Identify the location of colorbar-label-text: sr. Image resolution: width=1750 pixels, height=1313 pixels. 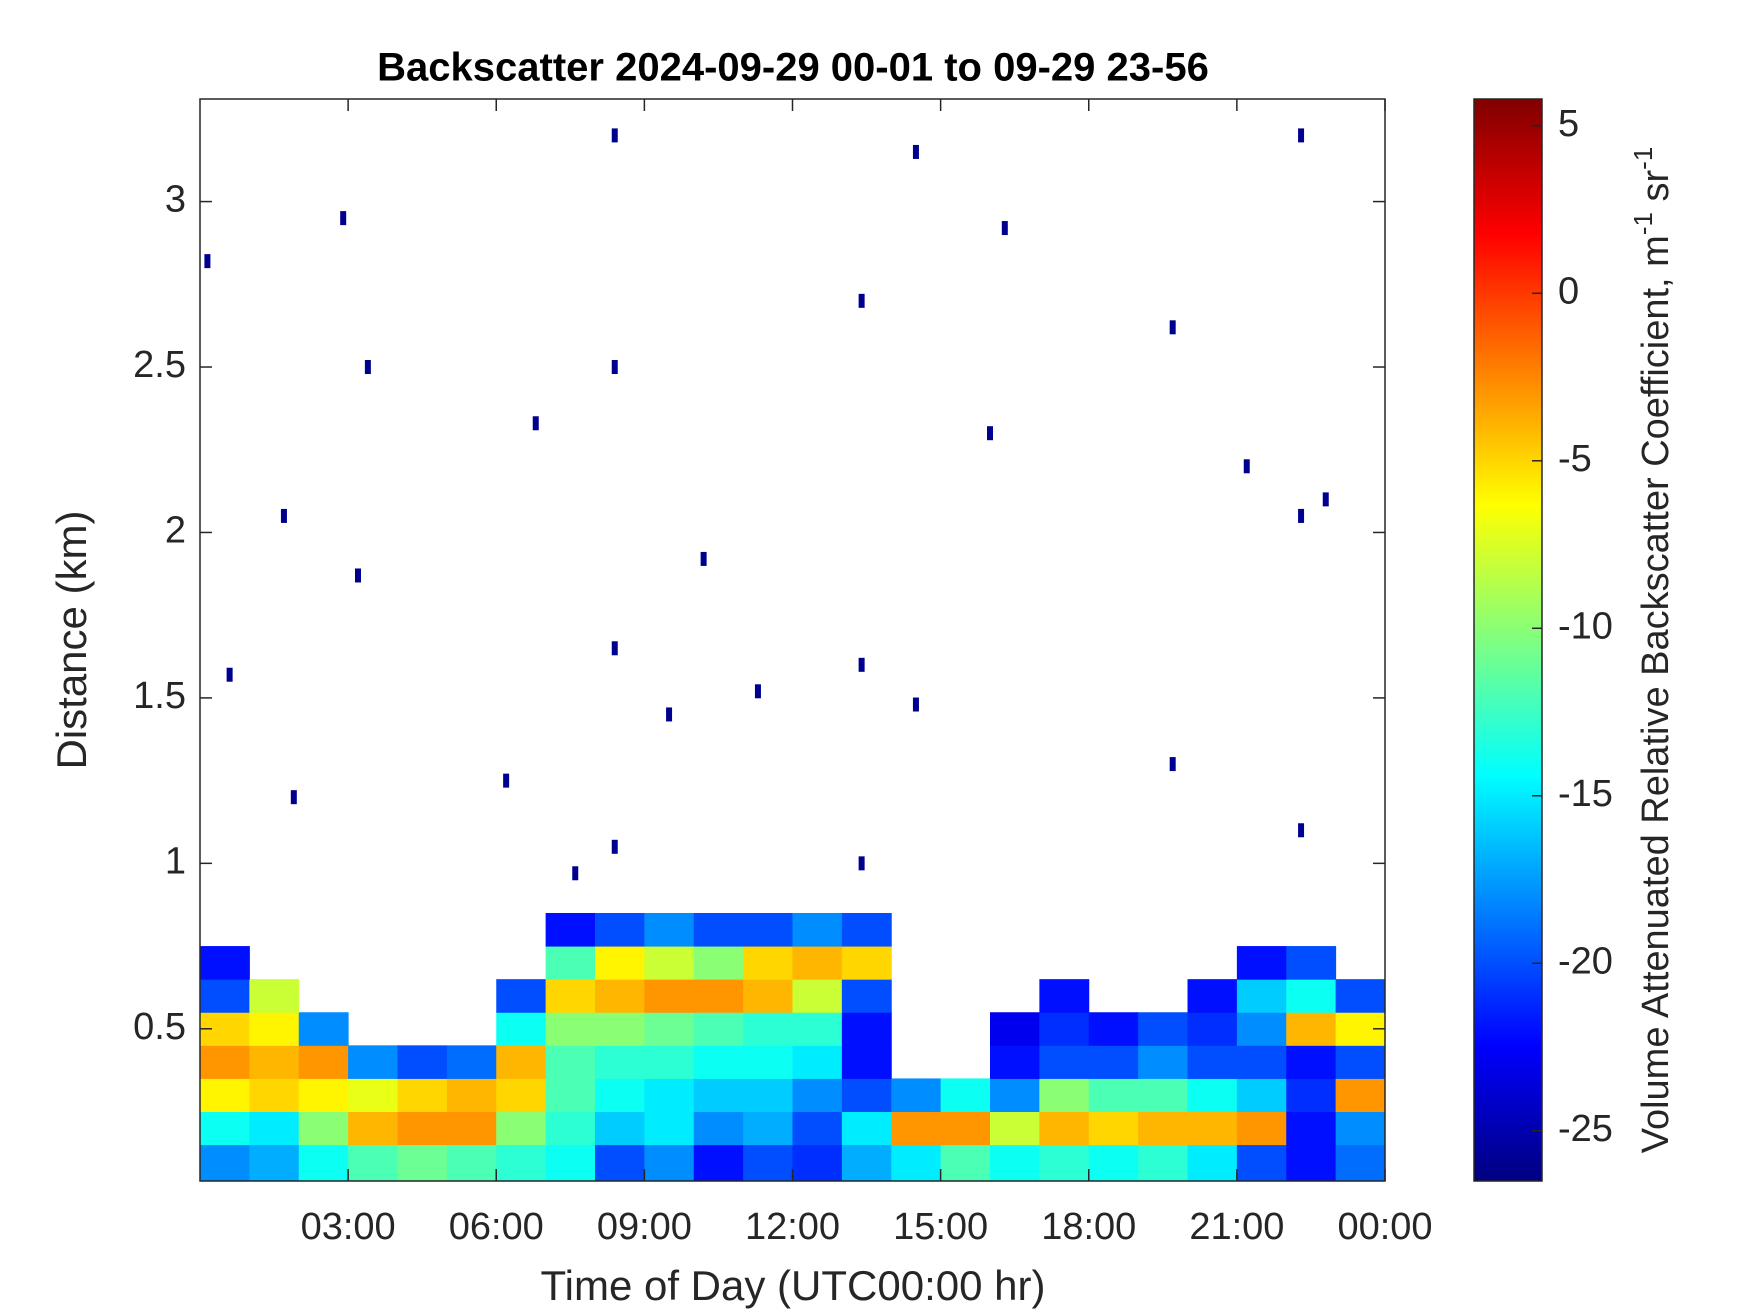
(1656, 190).